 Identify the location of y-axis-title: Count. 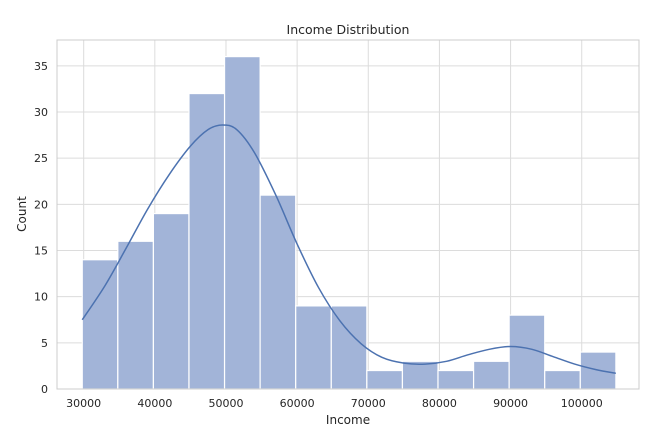
(22, 214).